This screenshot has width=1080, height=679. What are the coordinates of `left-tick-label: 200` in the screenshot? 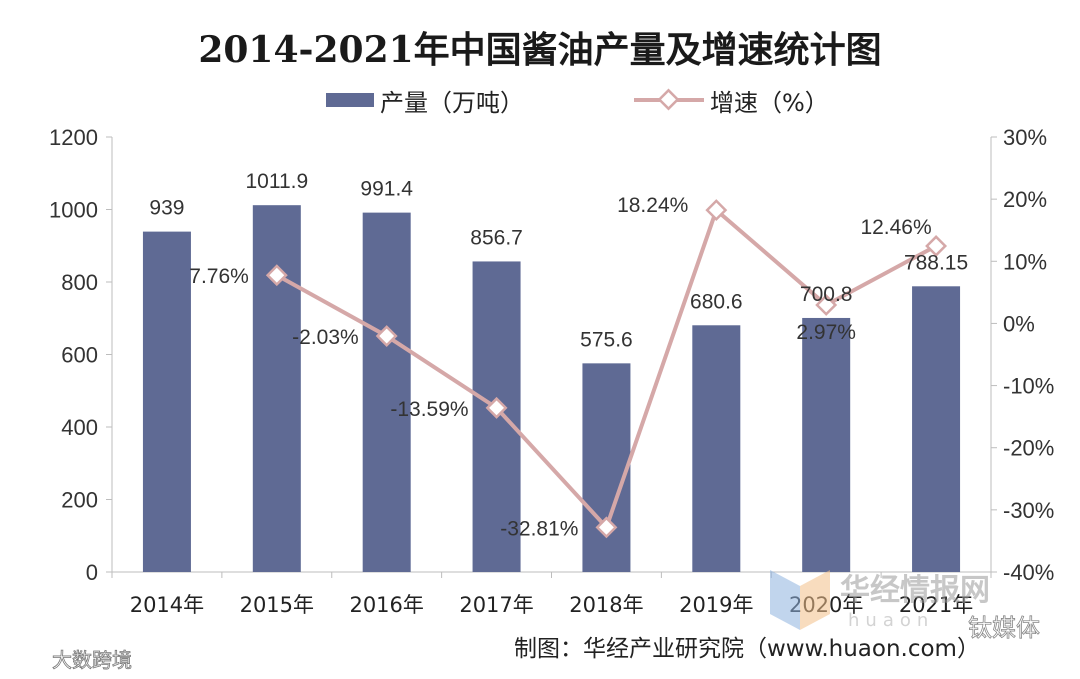 It's located at (79, 500).